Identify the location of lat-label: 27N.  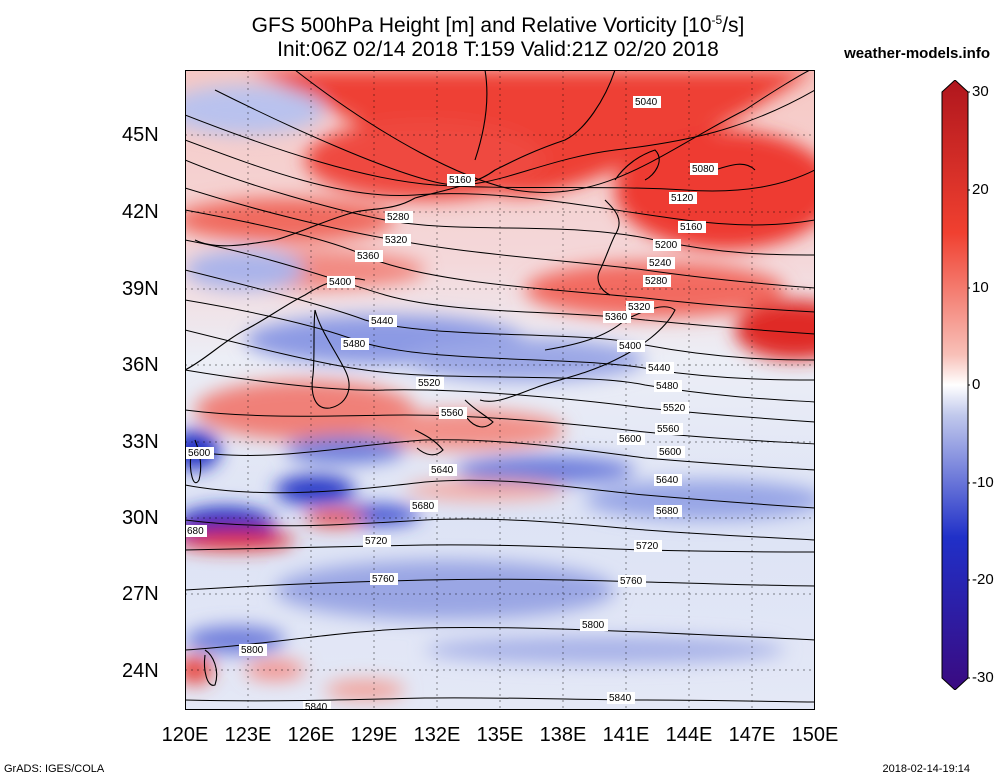
(140, 594).